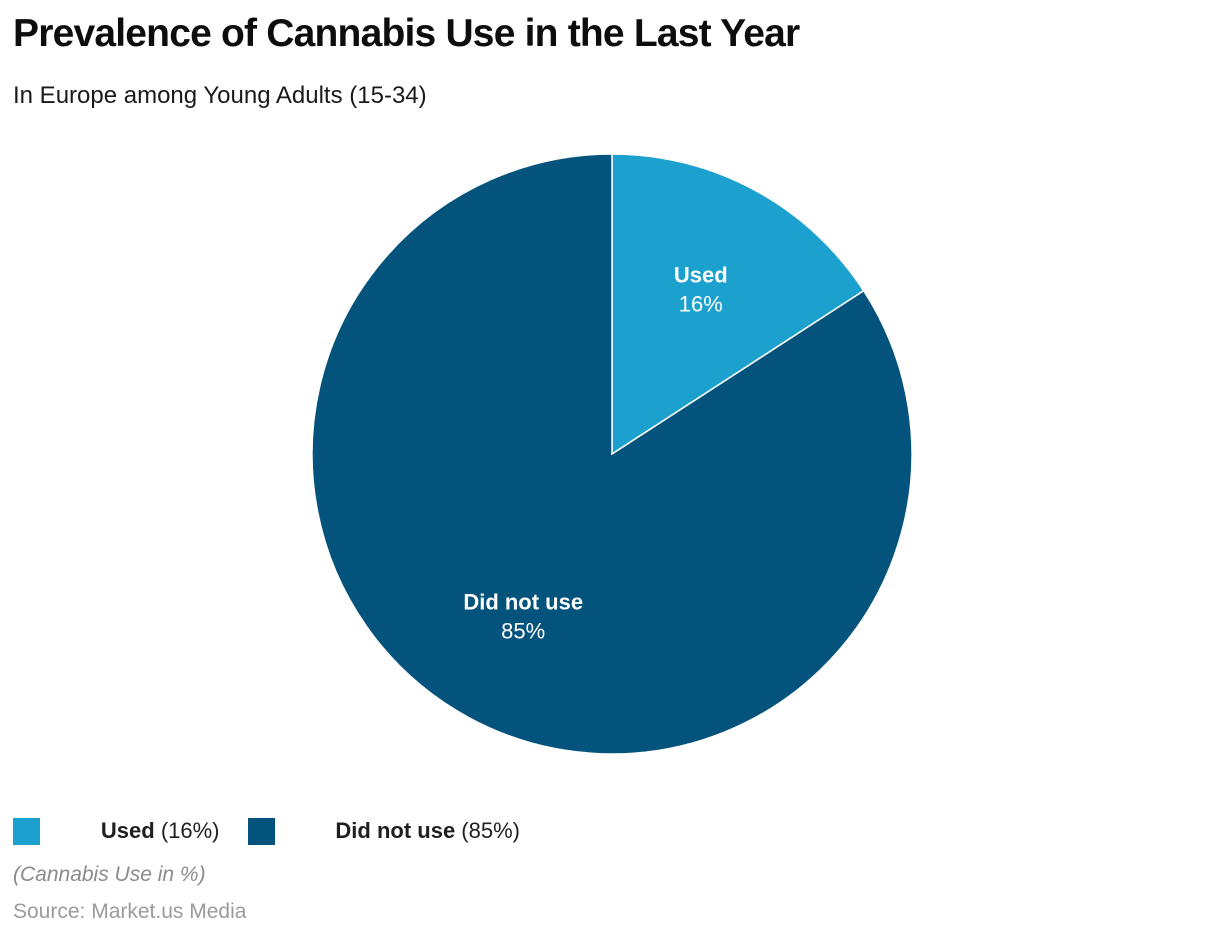 This screenshot has width=1220, height=936. I want to click on legend-item-used: Used (16%), so click(116, 831).